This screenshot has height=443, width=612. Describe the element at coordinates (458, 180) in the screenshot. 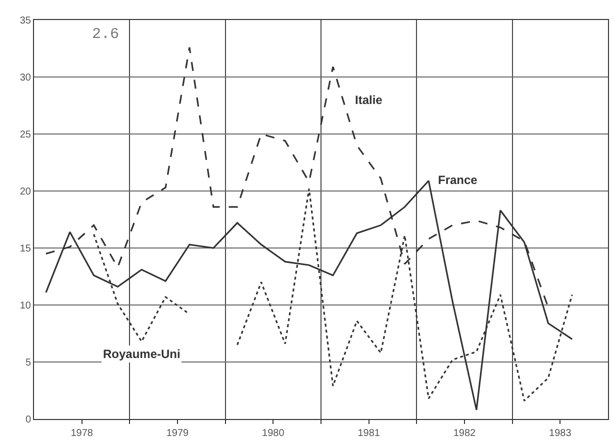

I see `series-label: France` at that location.